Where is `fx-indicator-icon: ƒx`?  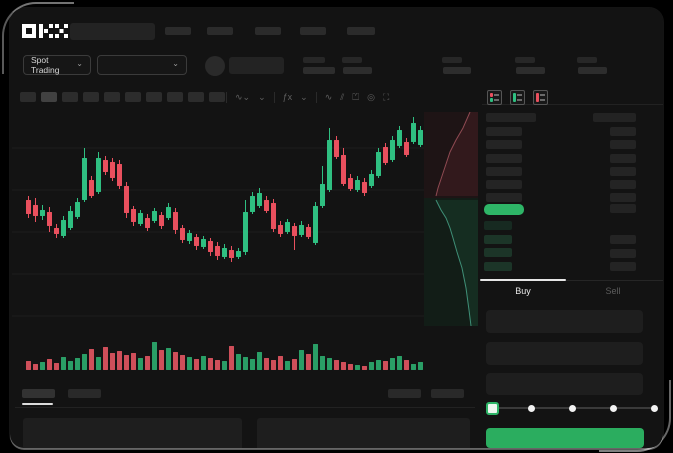 fx-indicator-icon: ƒx is located at coordinates (287, 97).